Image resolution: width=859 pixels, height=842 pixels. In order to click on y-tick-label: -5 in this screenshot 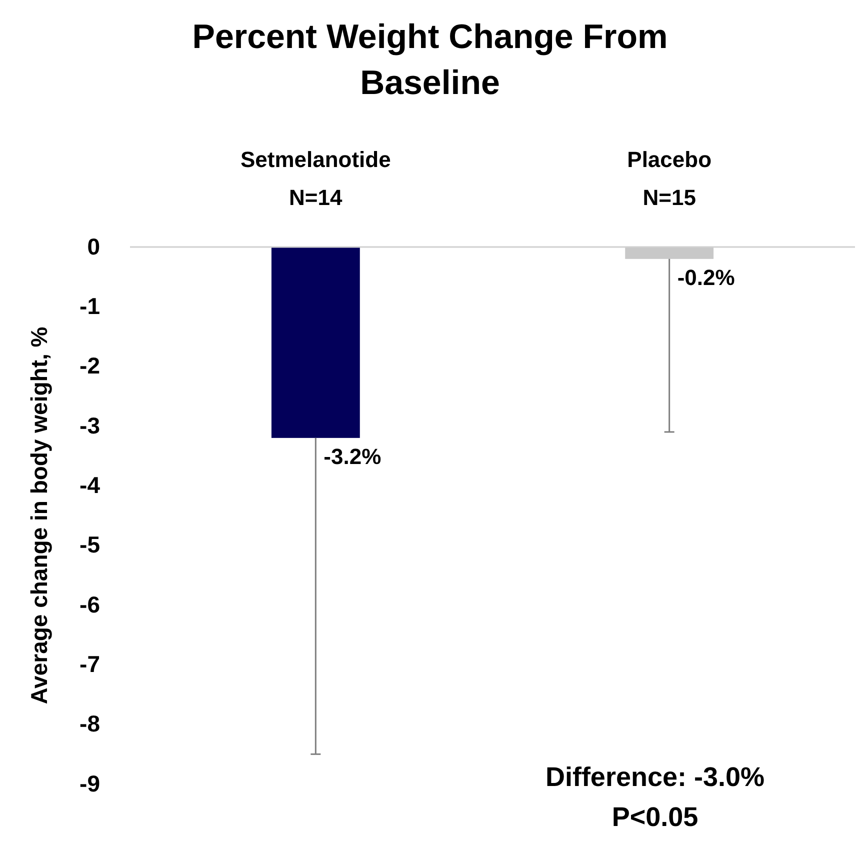, I will do `click(90, 545)`.